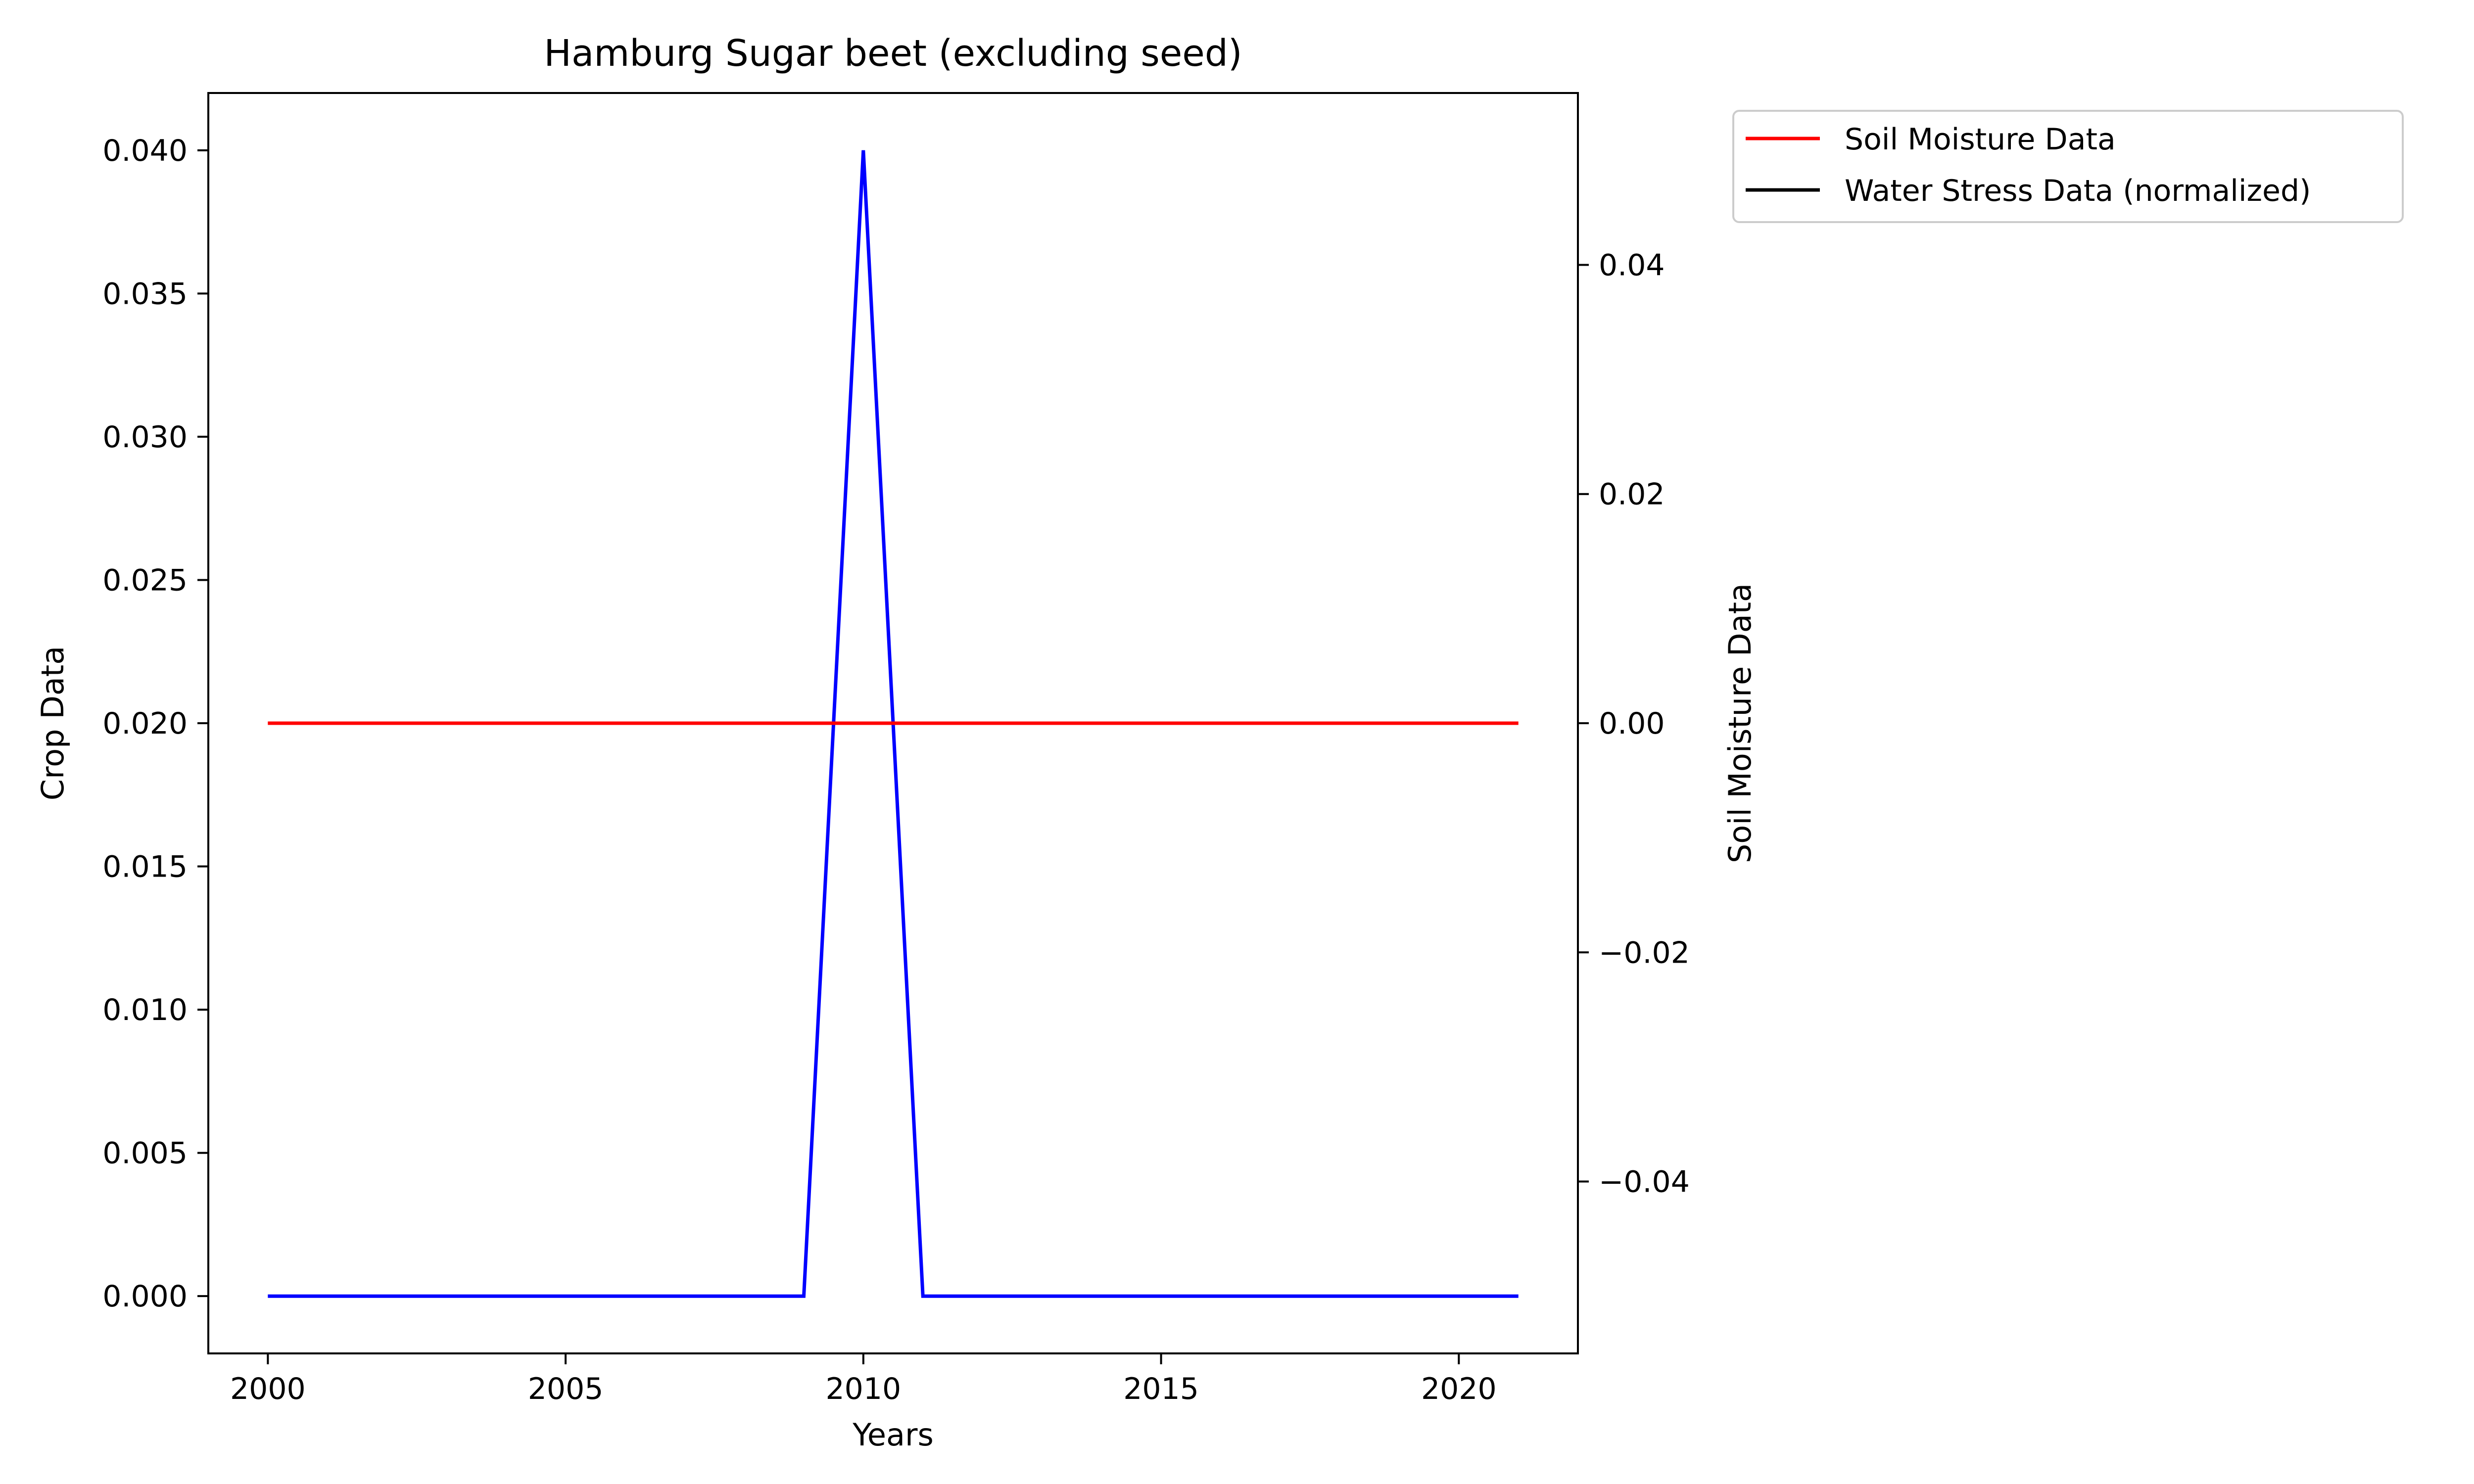 The height and width of the screenshot is (1484, 2474). Describe the element at coordinates (145, 1296) in the screenshot. I see `y-left-tick-label: 0.000` at that location.